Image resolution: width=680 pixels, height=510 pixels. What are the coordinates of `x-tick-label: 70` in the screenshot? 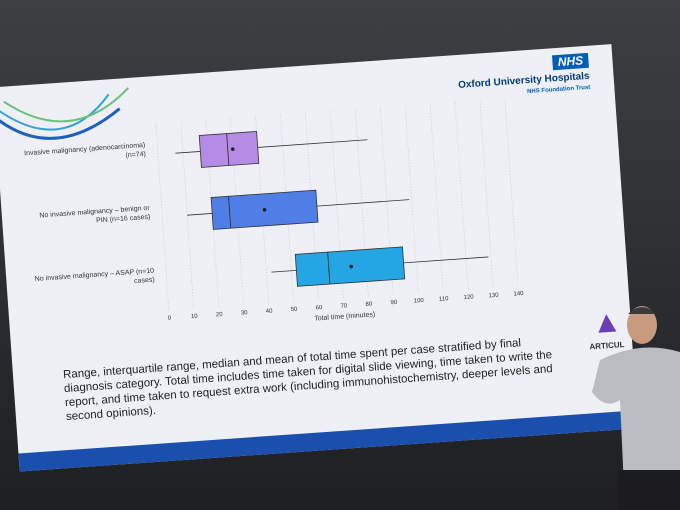 It's located at (344, 306).